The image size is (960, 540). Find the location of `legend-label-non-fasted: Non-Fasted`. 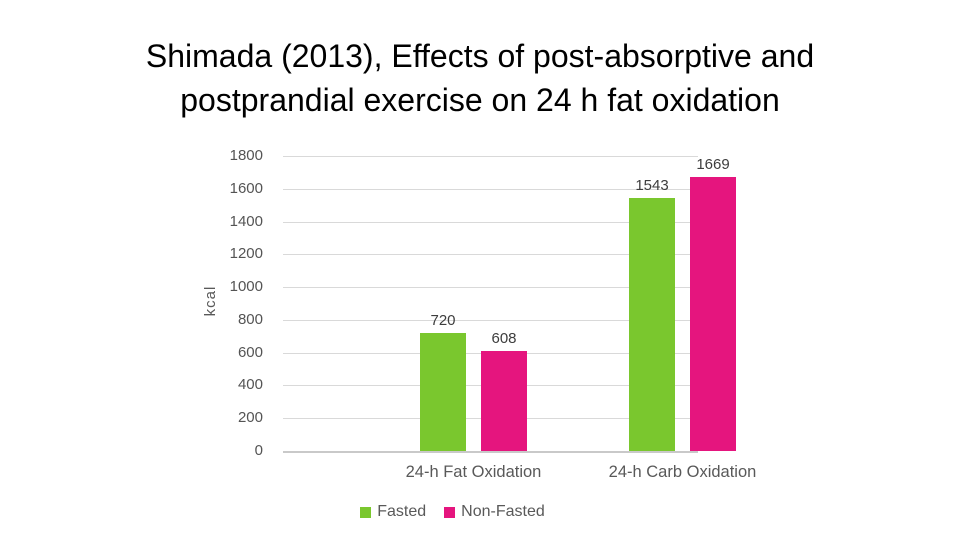

legend-label-non-fasted: Non-Fasted is located at coordinates (503, 511).